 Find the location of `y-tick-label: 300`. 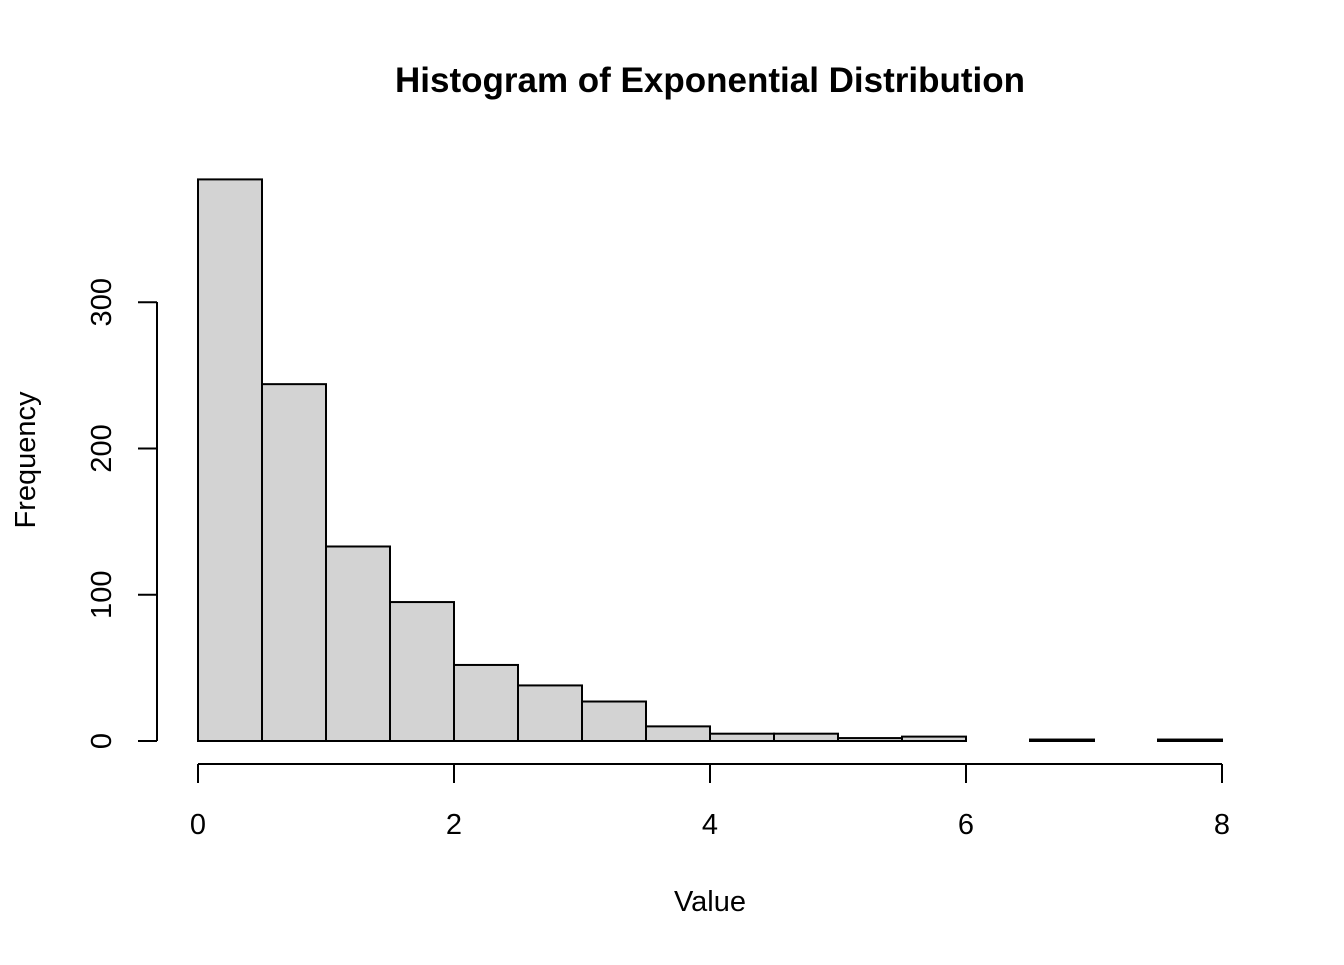

y-tick-label: 300 is located at coordinates (102, 302).